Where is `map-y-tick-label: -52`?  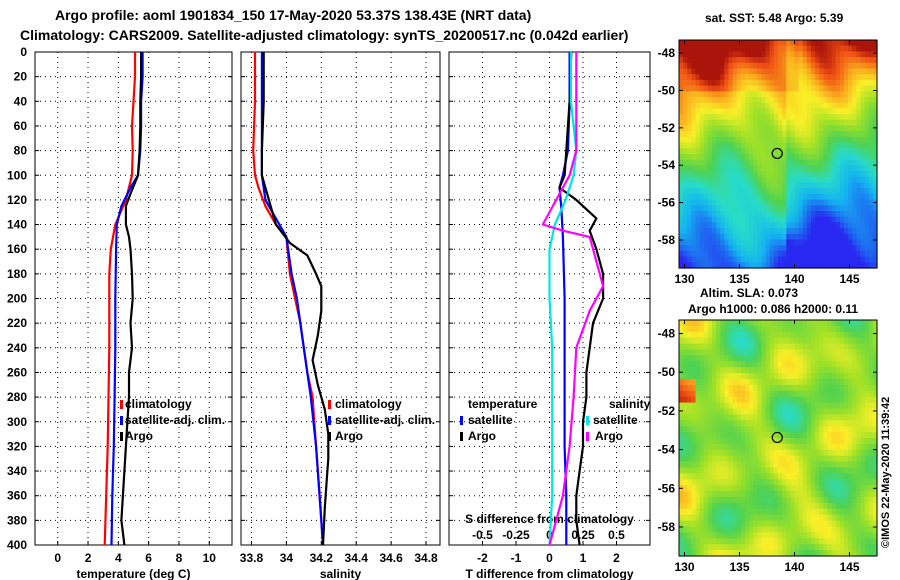
map-y-tick-label: -52 is located at coordinates (667, 411).